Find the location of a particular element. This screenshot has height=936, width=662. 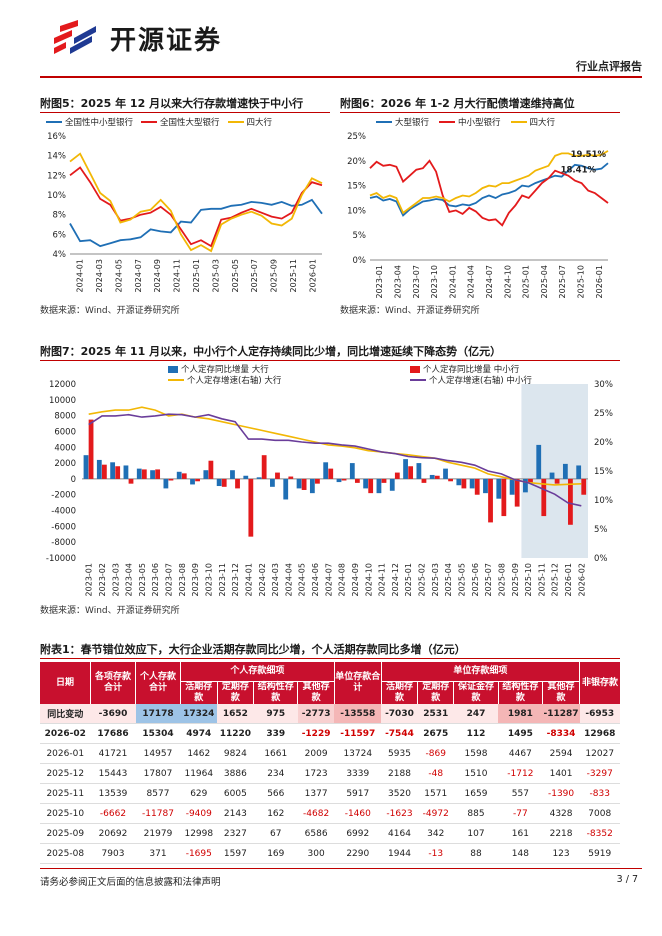

fig6-xtick: 2023-01 is located at coordinates (379, 281).